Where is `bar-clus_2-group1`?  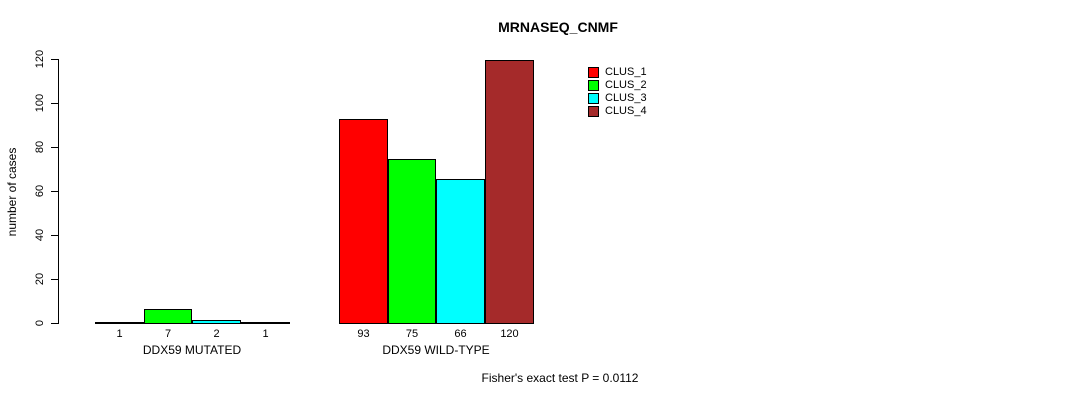
bar-clus_2-group1 is located at coordinates (168, 316).